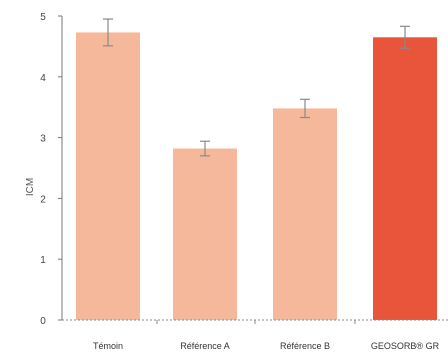 The width and height of the screenshot is (448, 353). I want to click on y-tick-label: 1, so click(43, 260).